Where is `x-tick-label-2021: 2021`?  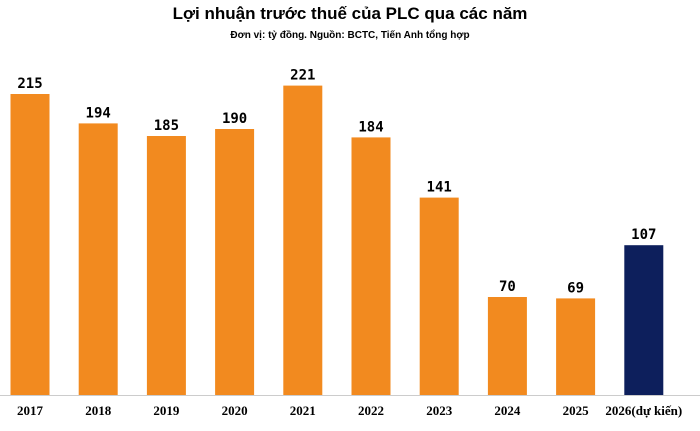 x-tick-label-2021: 2021 is located at coordinates (303, 410).